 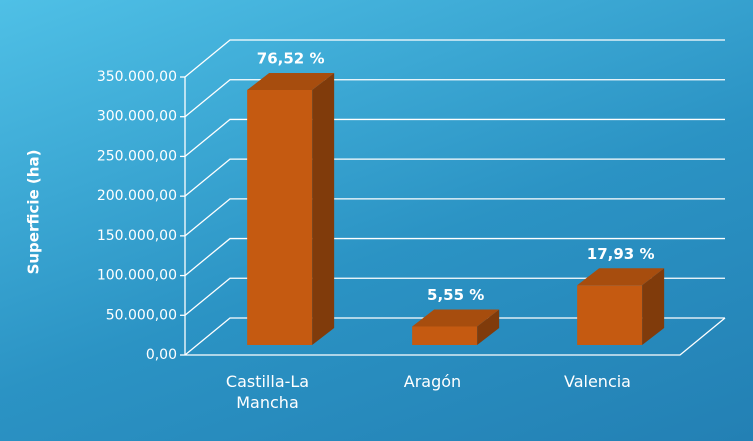 I want to click on x-tick-label: Castilla-La Mancha, so click(x=267, y=392).